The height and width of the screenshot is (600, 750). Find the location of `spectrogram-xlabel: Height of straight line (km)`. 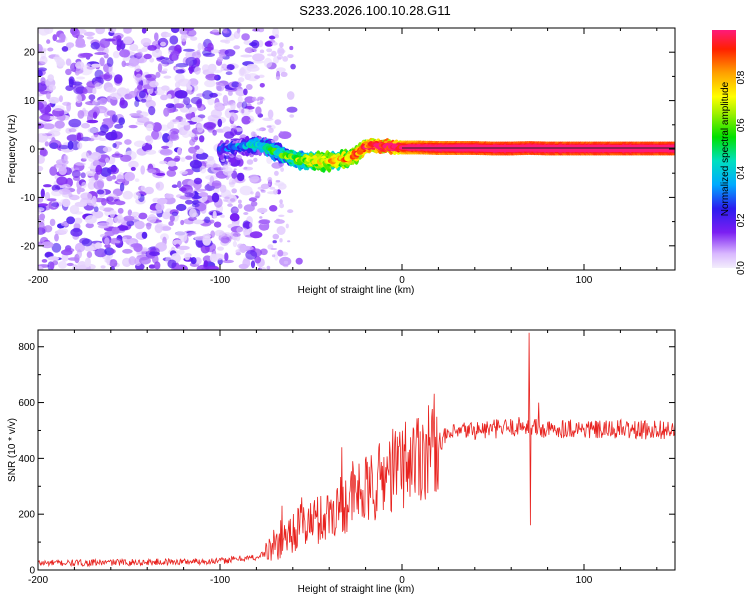

spectrogram-xlabel: Height of straight line (km) is located at coordinates (356, 290).